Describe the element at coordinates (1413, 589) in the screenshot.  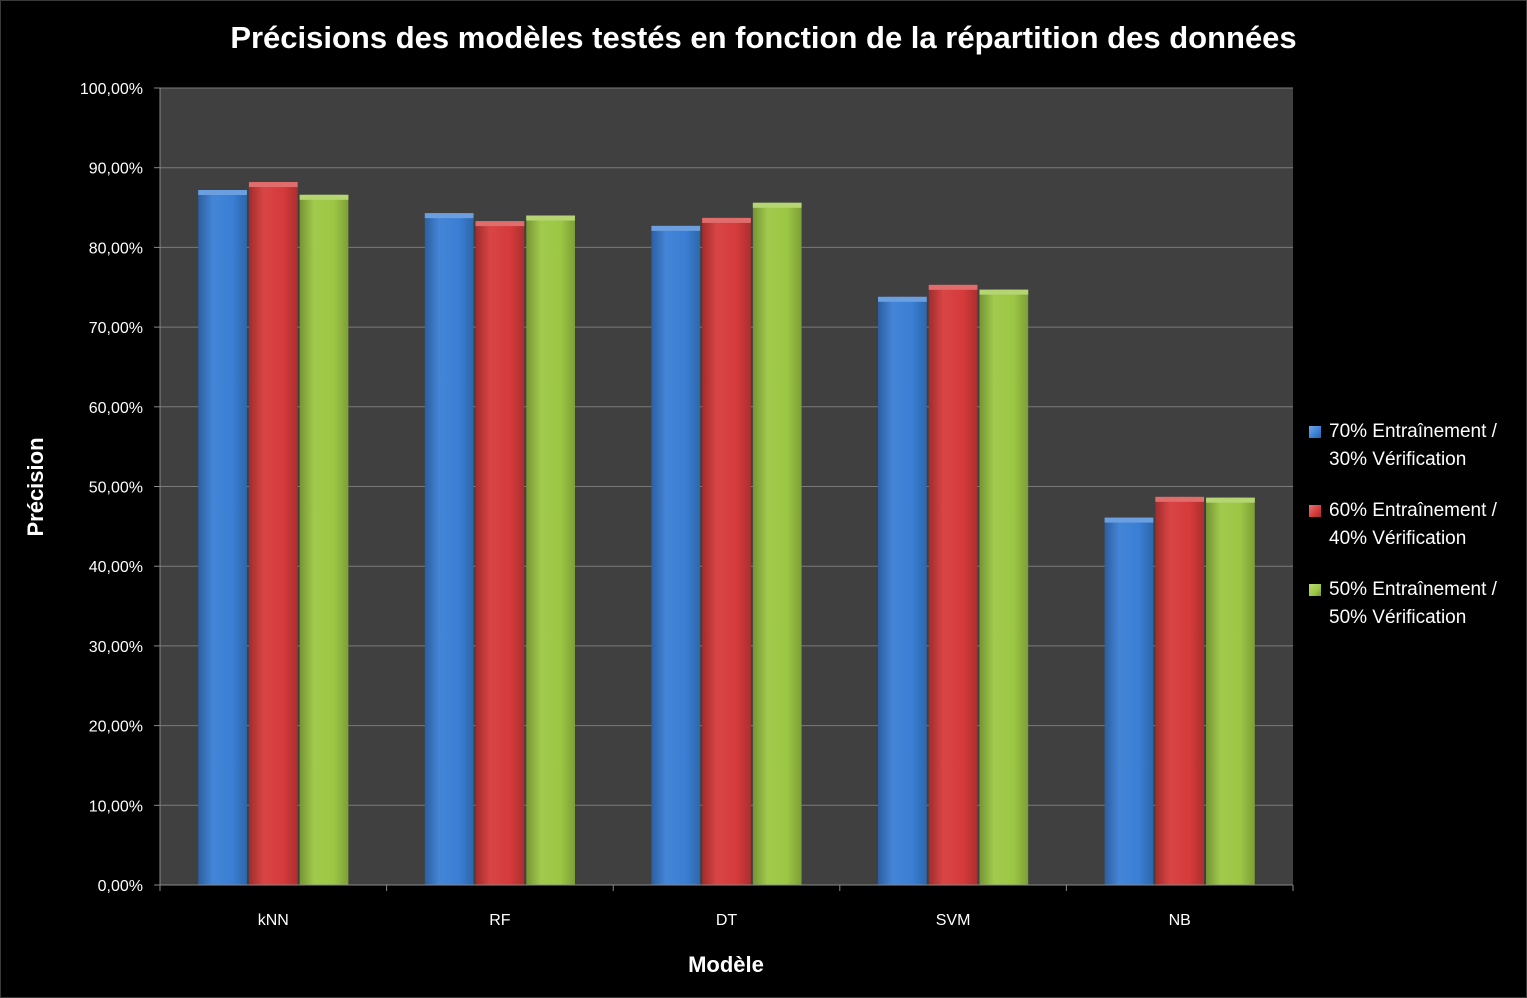
I see `legend-label-line-1: 50% Entraînement /` at that location.